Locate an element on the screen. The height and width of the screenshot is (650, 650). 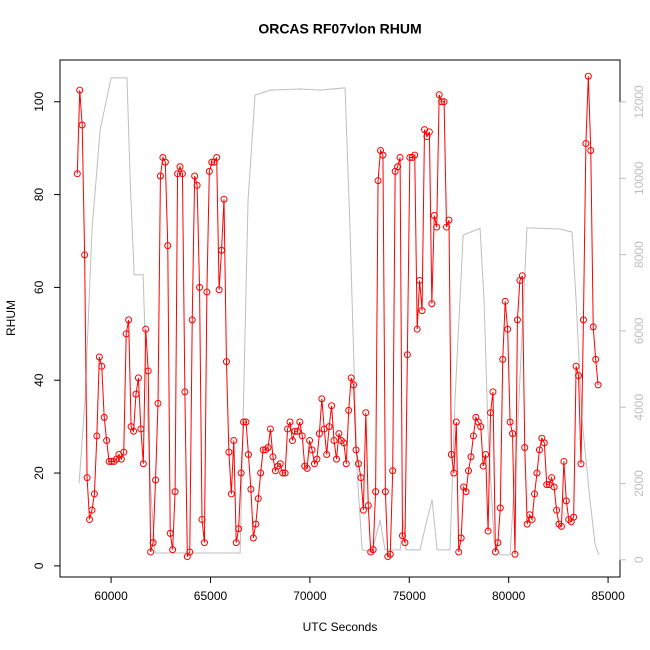
y2-tick-label: 8000 is located at coordinates (639, 254).